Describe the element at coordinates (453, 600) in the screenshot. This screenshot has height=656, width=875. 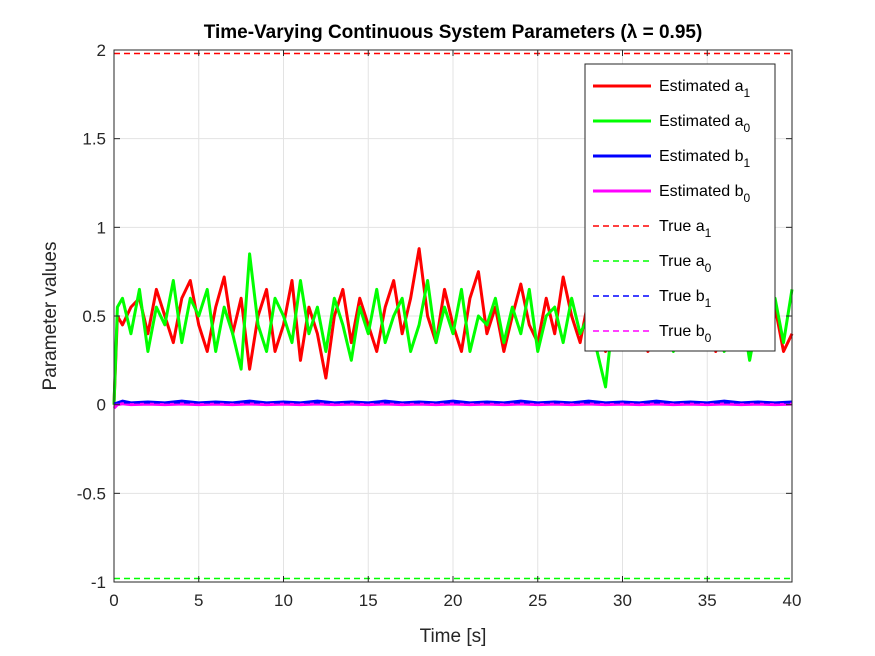
I see `x-tick-label: 20` at that location.